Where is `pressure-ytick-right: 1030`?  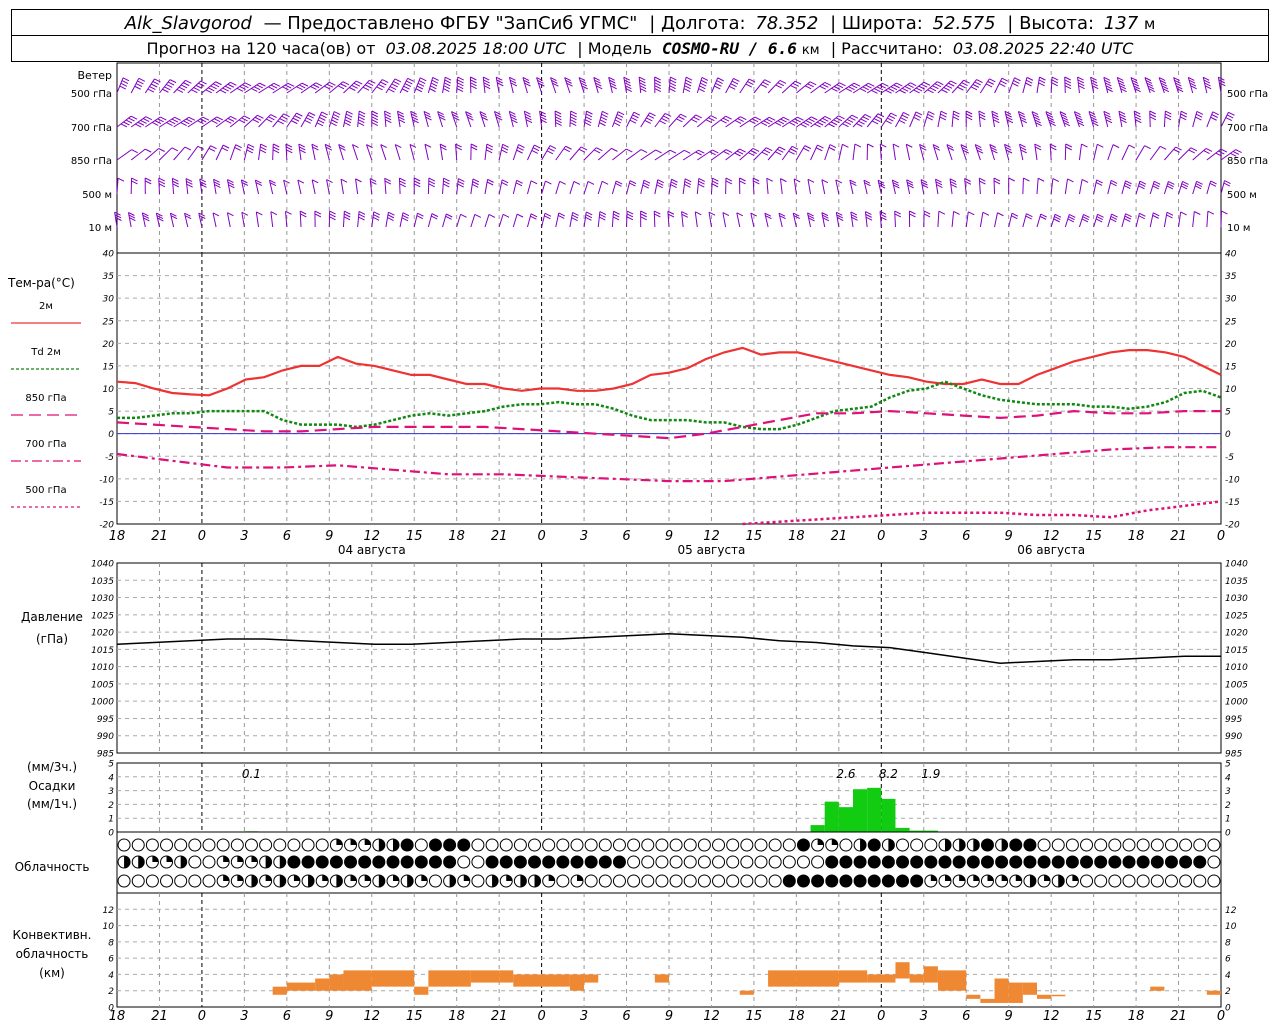 pressure-ytick-right: 1030 is located at coordinates (1236, 599).